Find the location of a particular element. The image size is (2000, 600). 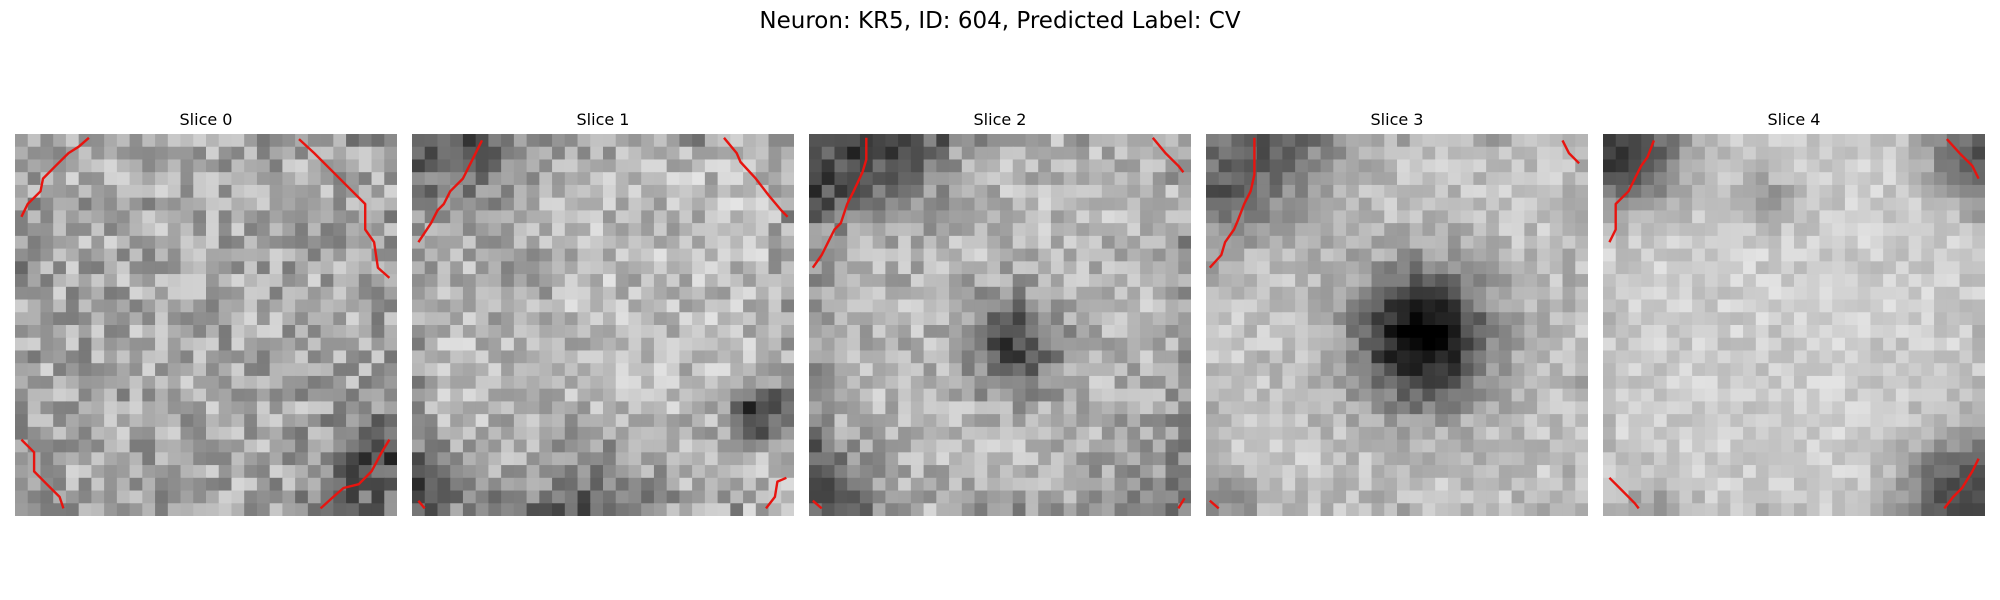

slice-title-3: Slice 3 is located at coordinates (1397, 119).